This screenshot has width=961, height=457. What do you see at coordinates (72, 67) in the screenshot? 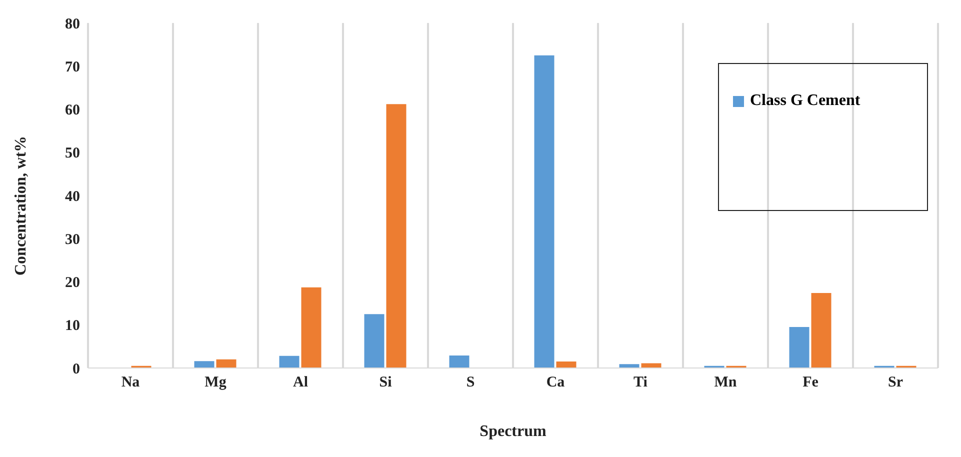
I see `y-tick-label: 70` at bounding box center [72, 67].